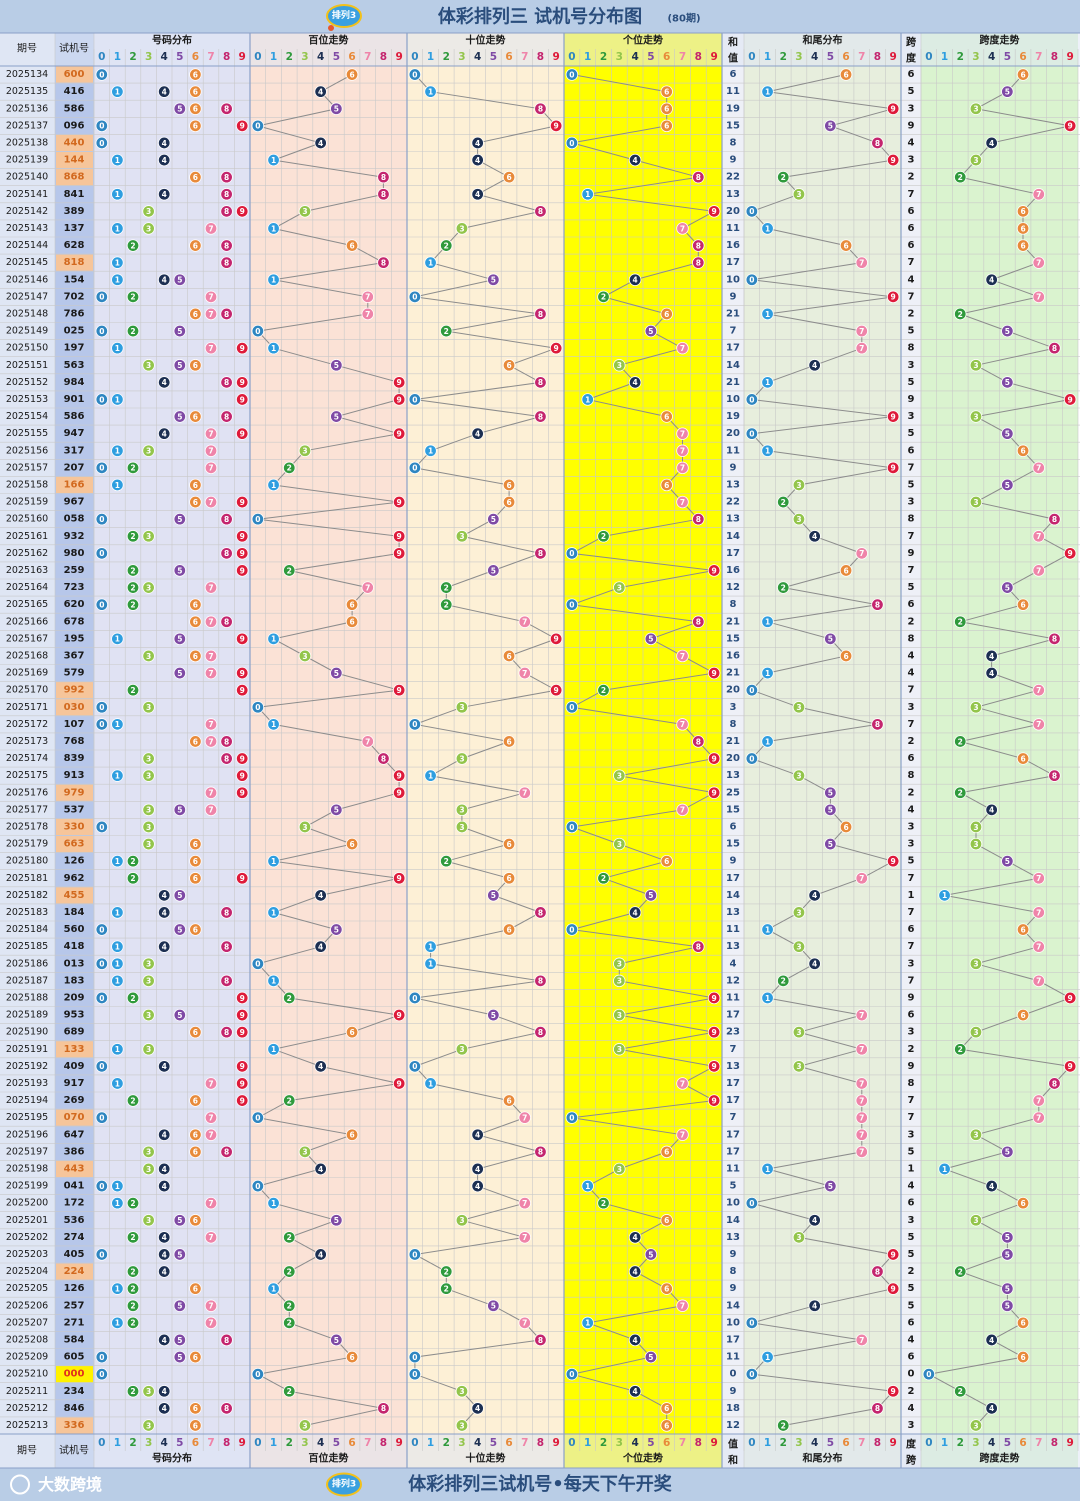  Describe the element at coordinates (101, 1066) in the screenshot. I see `dist-ball-2025192-0-label: 0` at that location.